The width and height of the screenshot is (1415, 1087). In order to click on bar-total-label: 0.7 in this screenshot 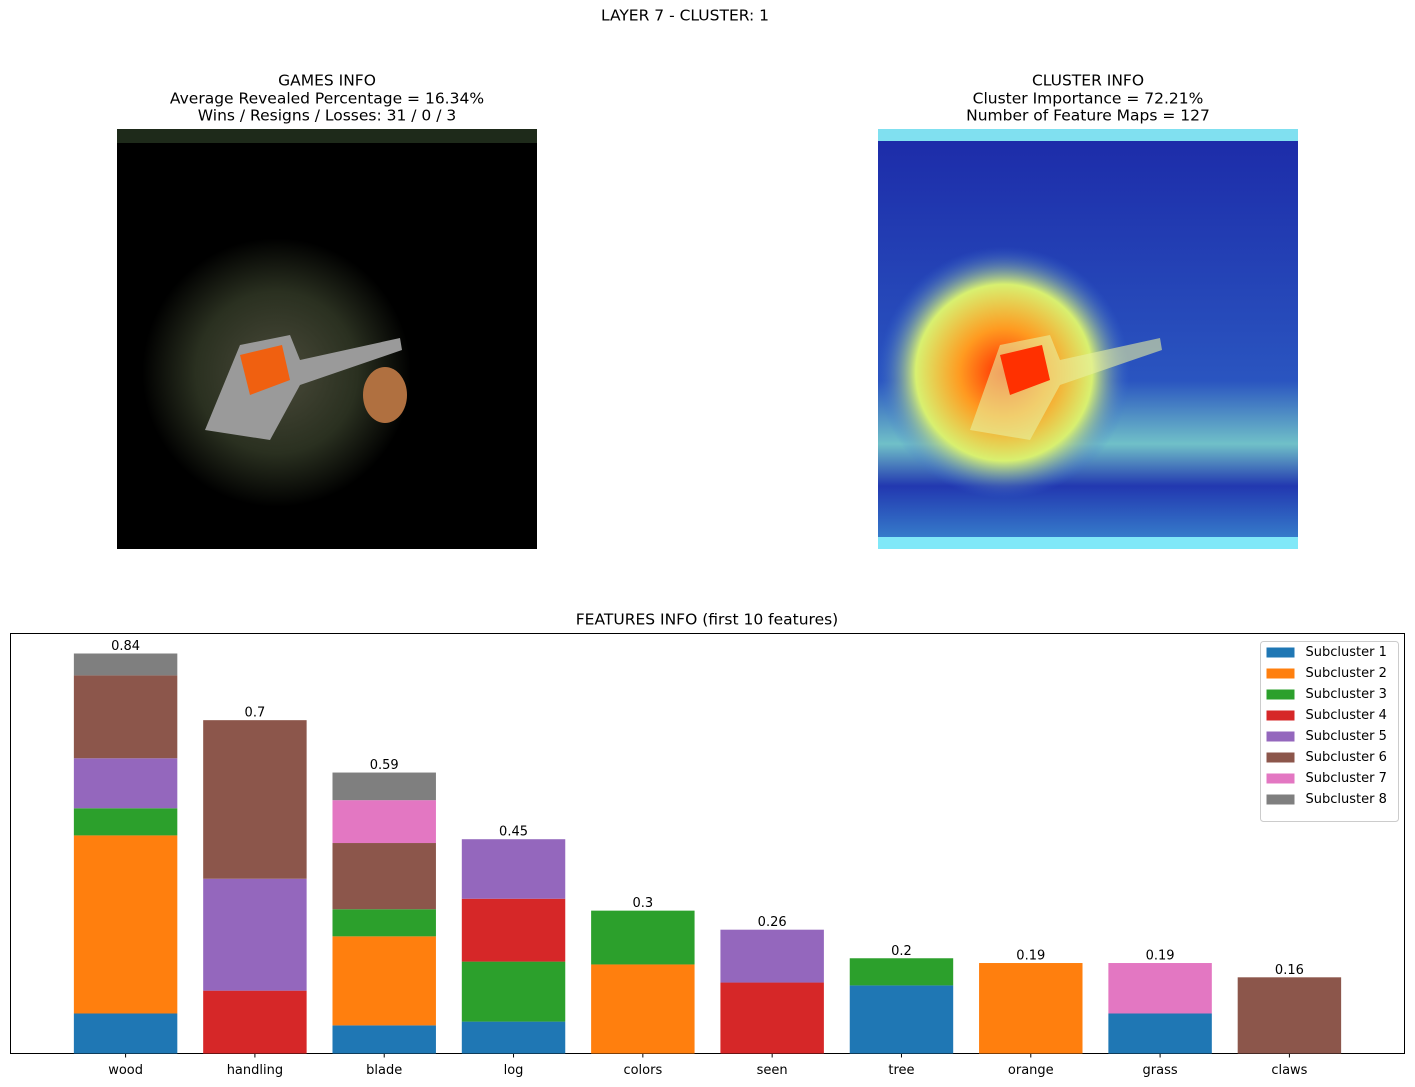, I will do `click(255, 713)`.